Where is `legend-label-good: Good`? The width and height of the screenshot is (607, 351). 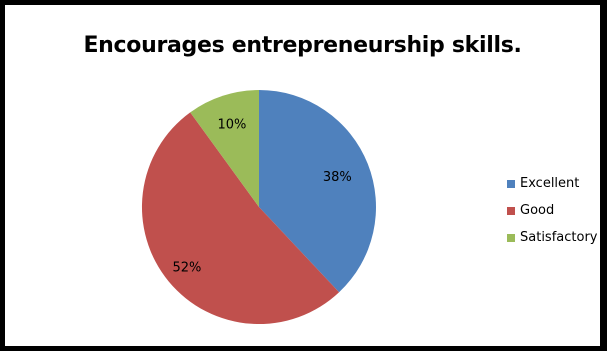 legend-label-good: Good is located at coordinates (537, 210).